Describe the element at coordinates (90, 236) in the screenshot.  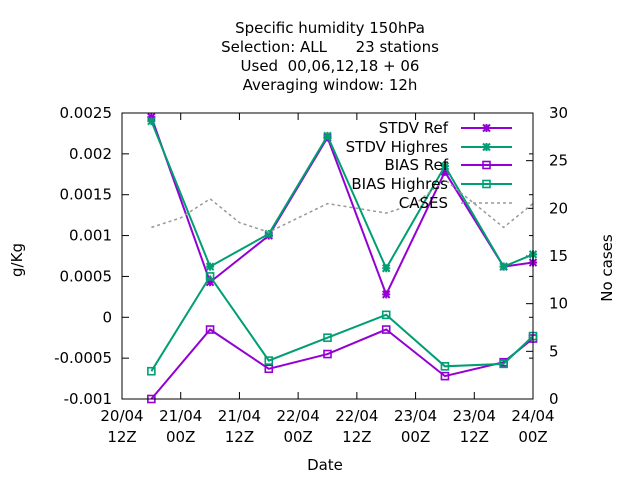
I see `y-tick-label: 0.001` at that location.